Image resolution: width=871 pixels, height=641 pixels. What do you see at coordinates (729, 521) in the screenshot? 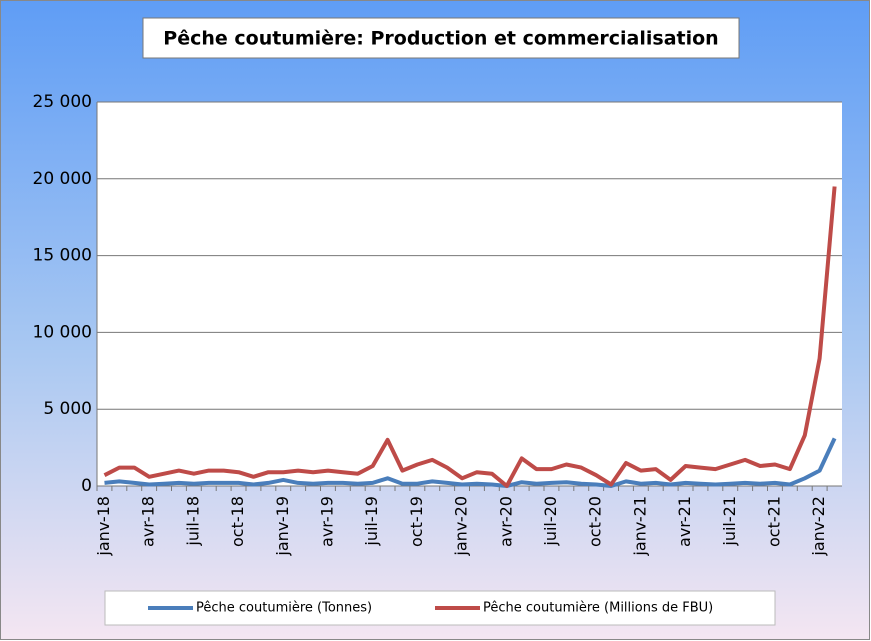
I see `x-tick-label: juil-21` at bounding box center [729, 521].